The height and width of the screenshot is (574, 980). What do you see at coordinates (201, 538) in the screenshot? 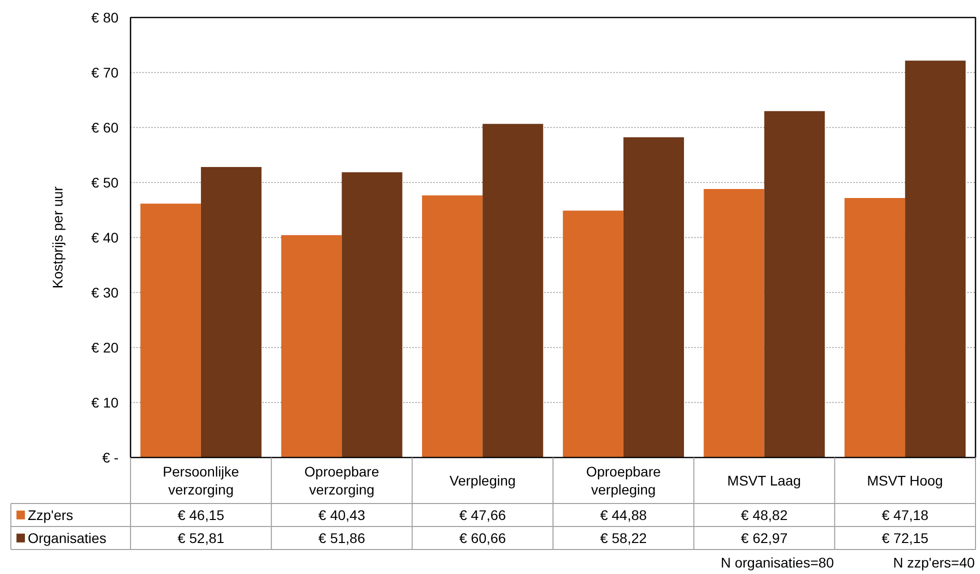
I see `data-label: € 52,81` at bounding box center [201, 538].